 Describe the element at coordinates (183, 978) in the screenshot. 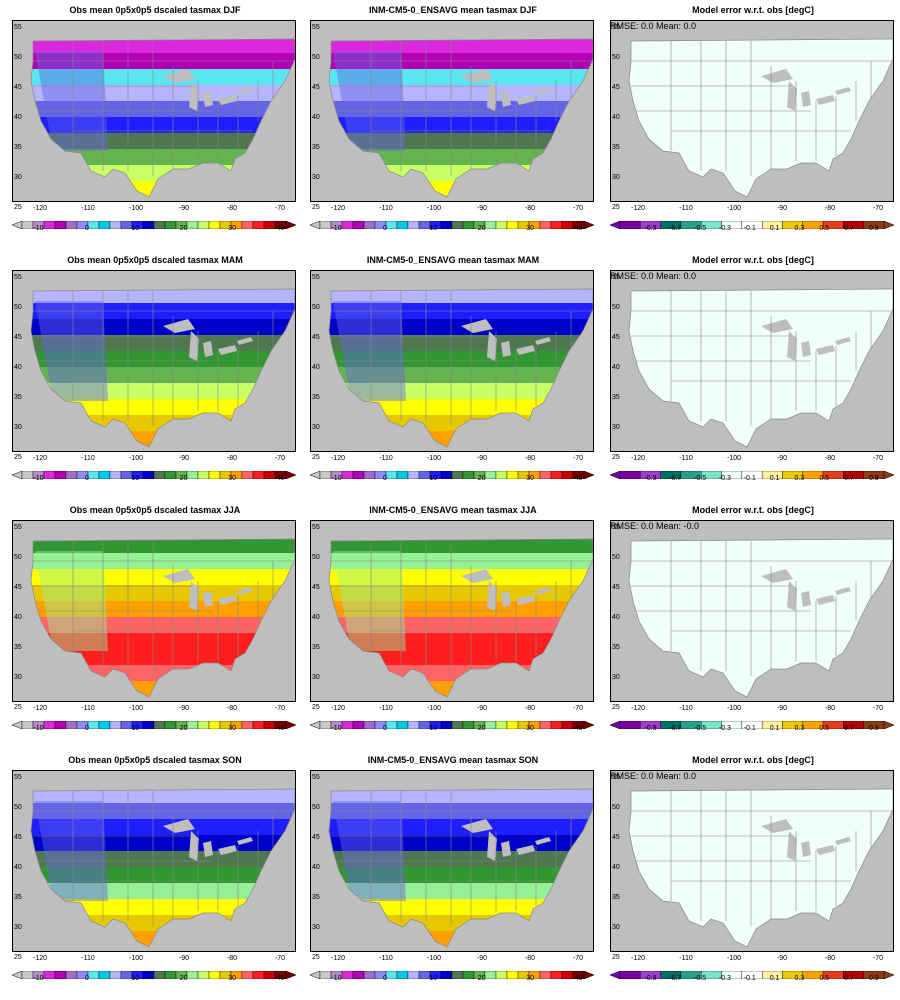

I see `colorbar-label: 20` at that location.